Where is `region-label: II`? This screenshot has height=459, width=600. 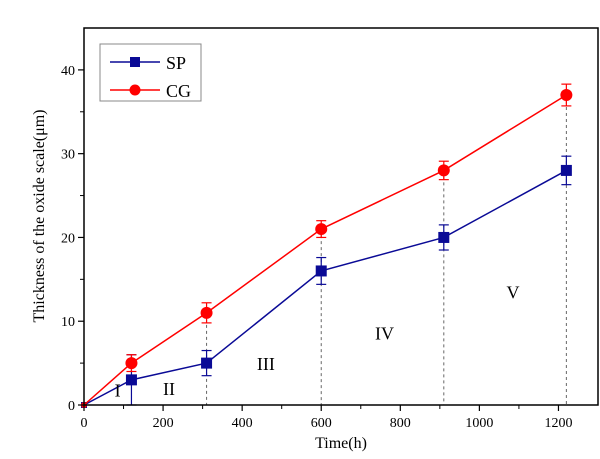
region-label: II is located at coordinates (169, 389).